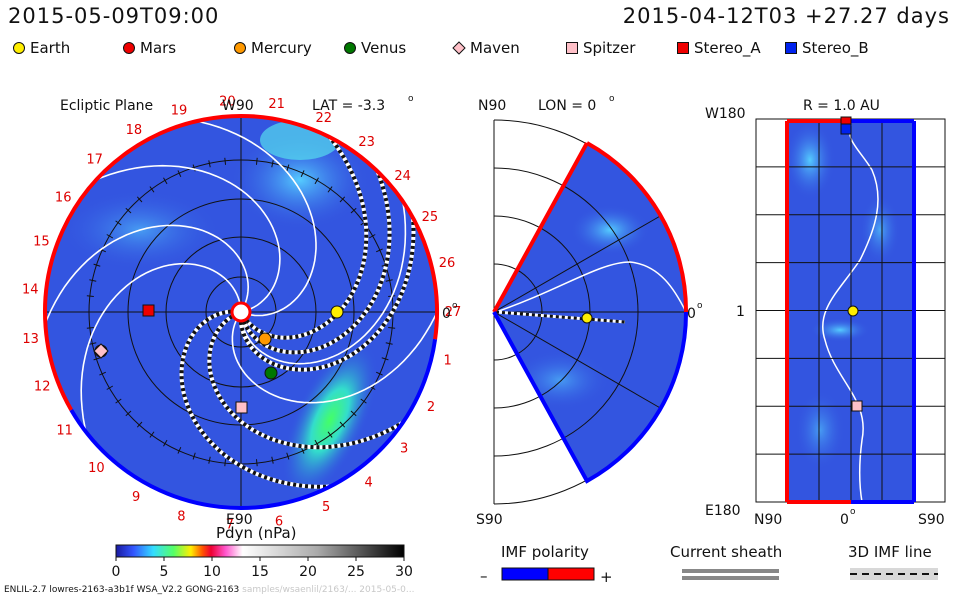 This screenshot has height=600, width=960. What do you see at coordinates (262, 552) in the screenshot?
I see `pdyn-colorbar: Pdyn (nPa) 0 5 10 15 20 25 30` at bounding box center [262, 552].